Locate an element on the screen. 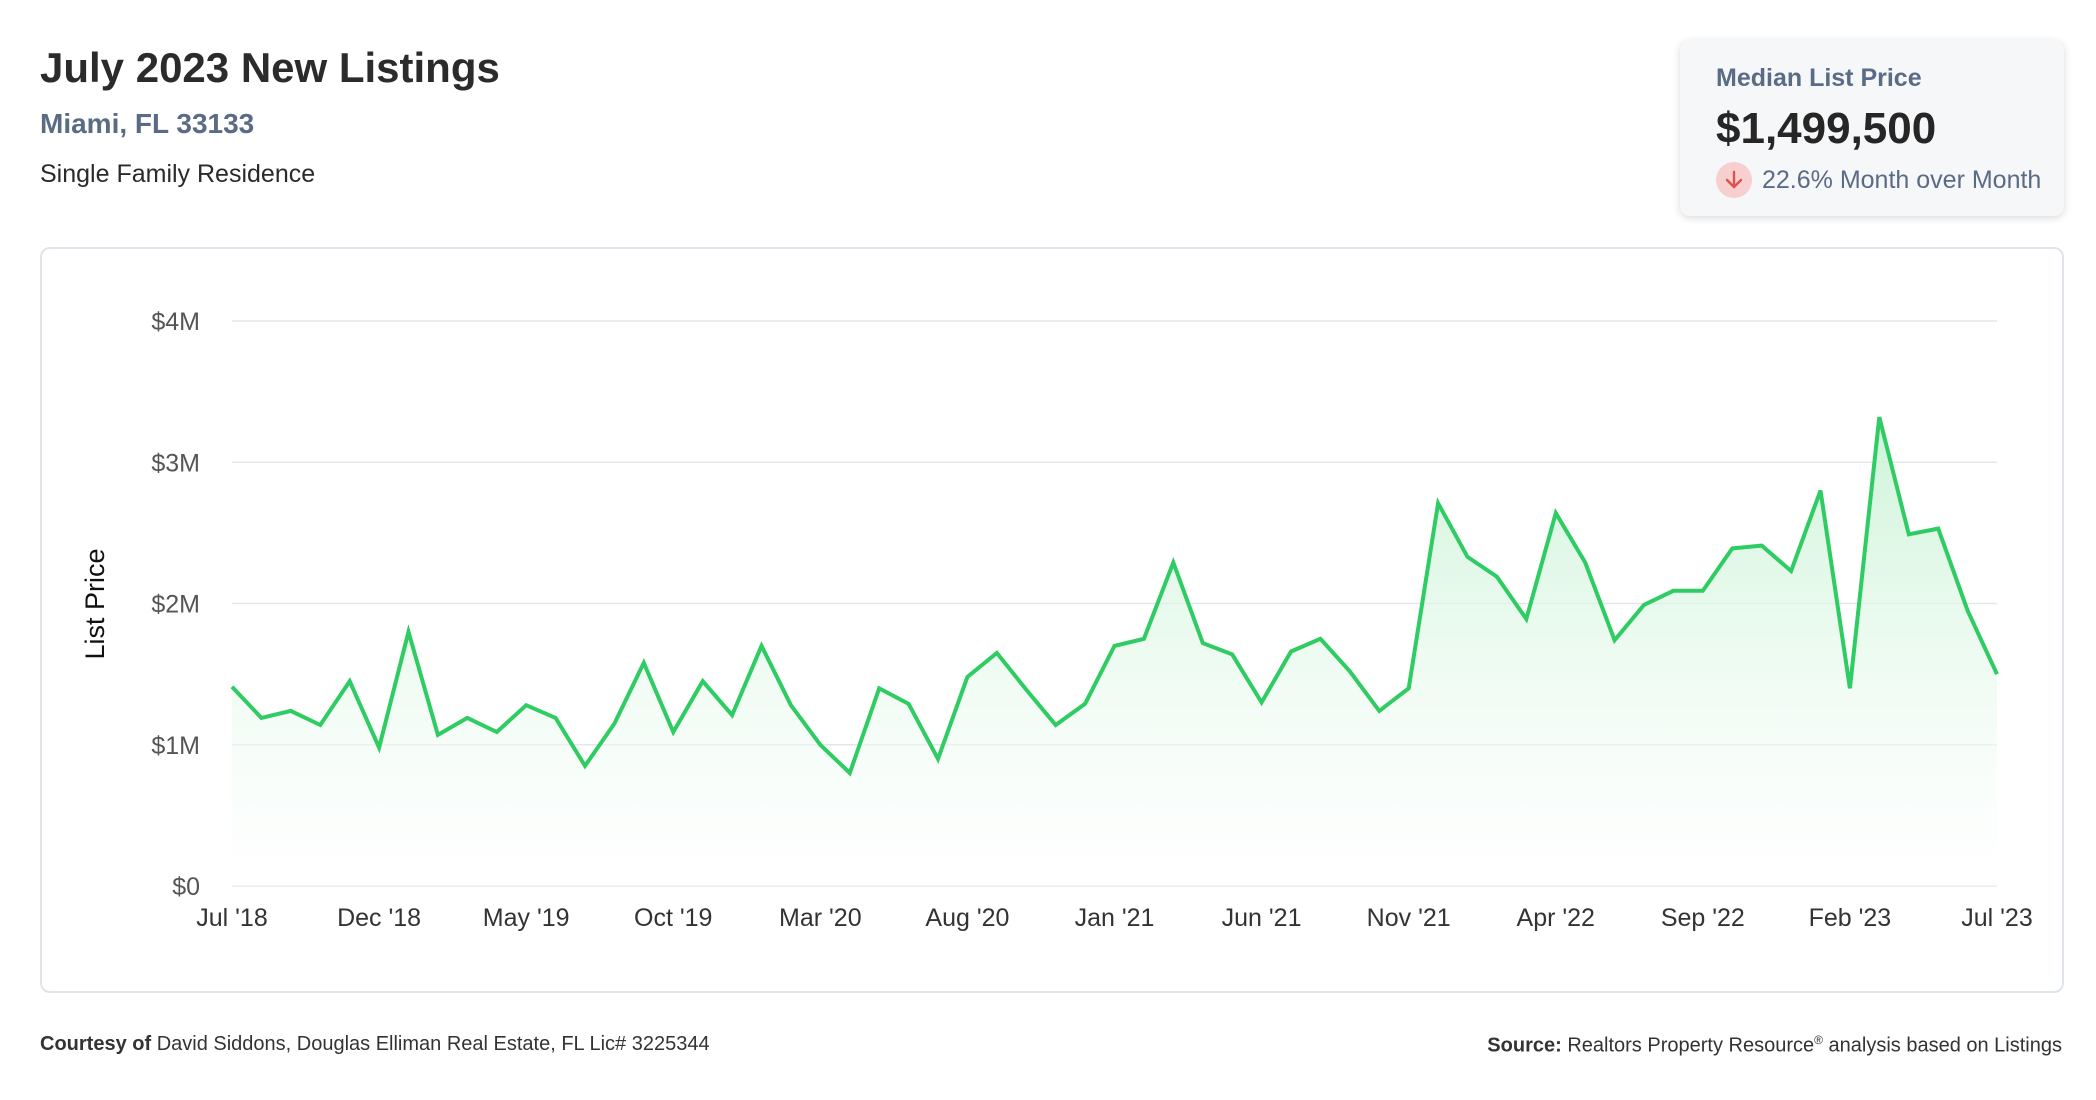  x-tick-label: Jan '21 is located at coordinates (1115, 918).